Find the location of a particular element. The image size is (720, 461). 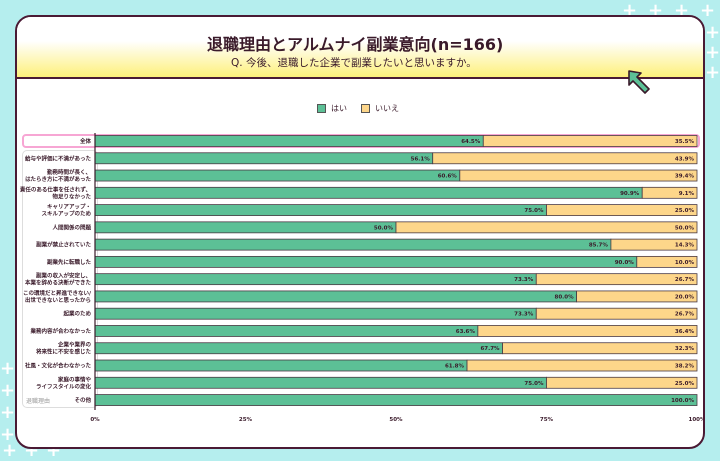

category-label: 給与や評価に不満があった is located at coordinates (58, 158).